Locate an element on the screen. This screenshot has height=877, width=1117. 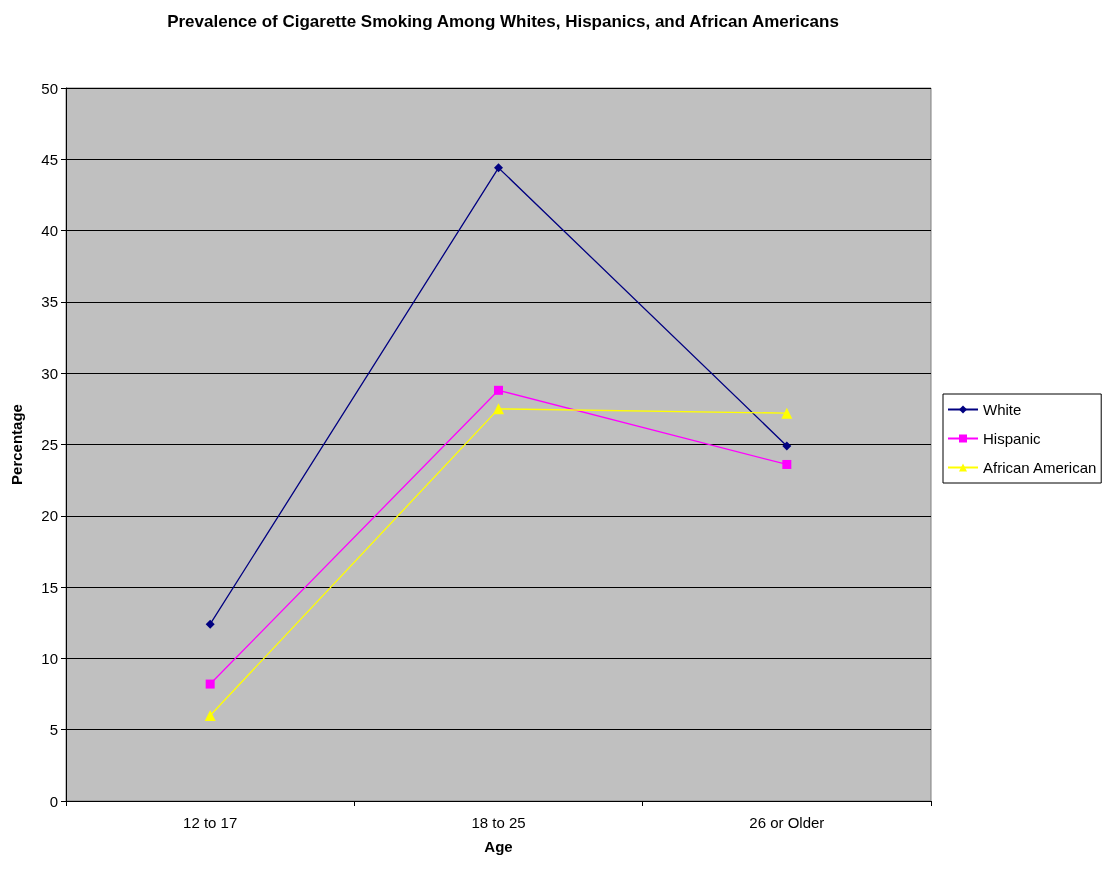
x-tick-label: 26 or Older is located at coordinates (787, 822).